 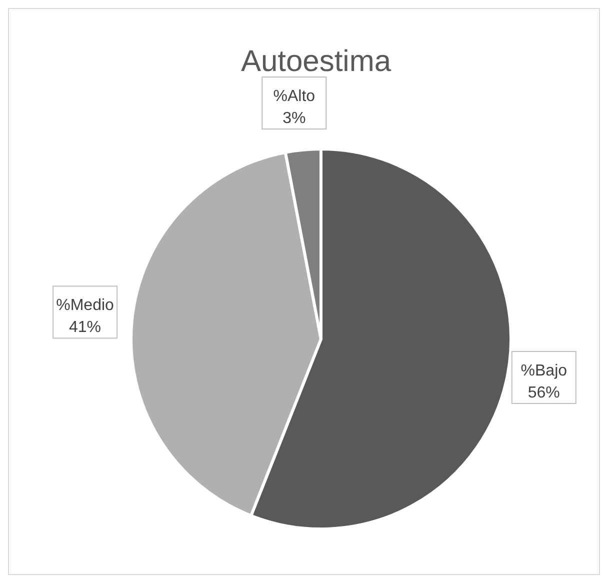 I want to click on slice-label: %Alto, so click(x=294, y=97).